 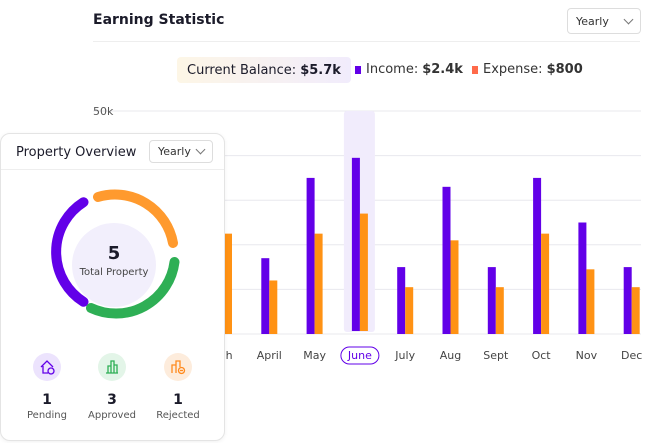 What do you see at coordinates (269, 355) in the screenshot?
I see `x-tick-label: April` at bounding box center [269, 355].